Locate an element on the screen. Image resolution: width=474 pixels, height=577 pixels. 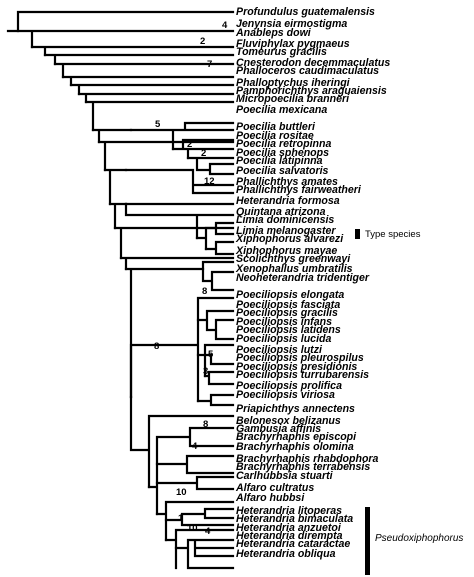
taxon-label: Poeciliopsis gracilis is located at coordinates (287, 313).